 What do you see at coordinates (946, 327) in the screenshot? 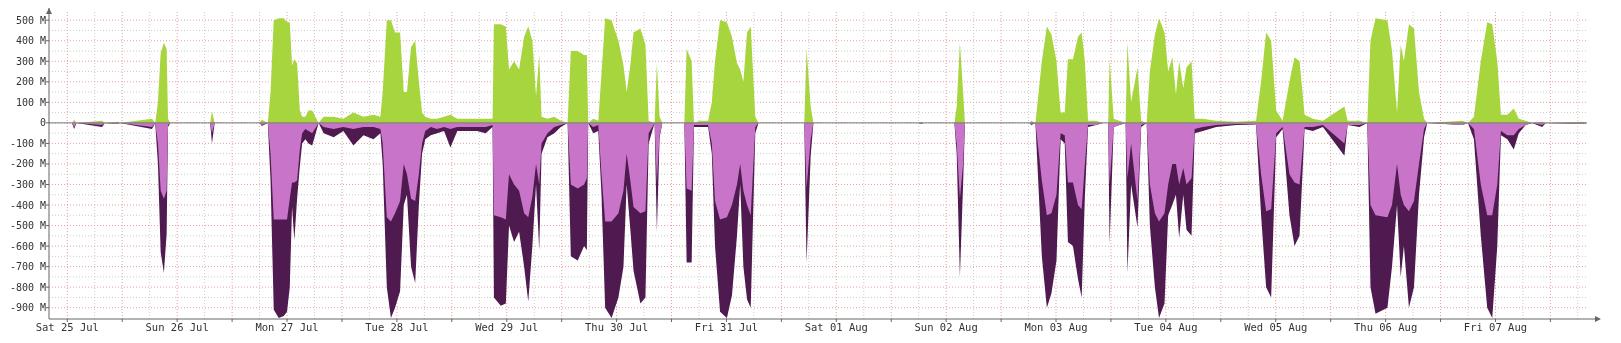
I see `x-tick-label: Sun 02 Aug` at bounding box center [946, 327].